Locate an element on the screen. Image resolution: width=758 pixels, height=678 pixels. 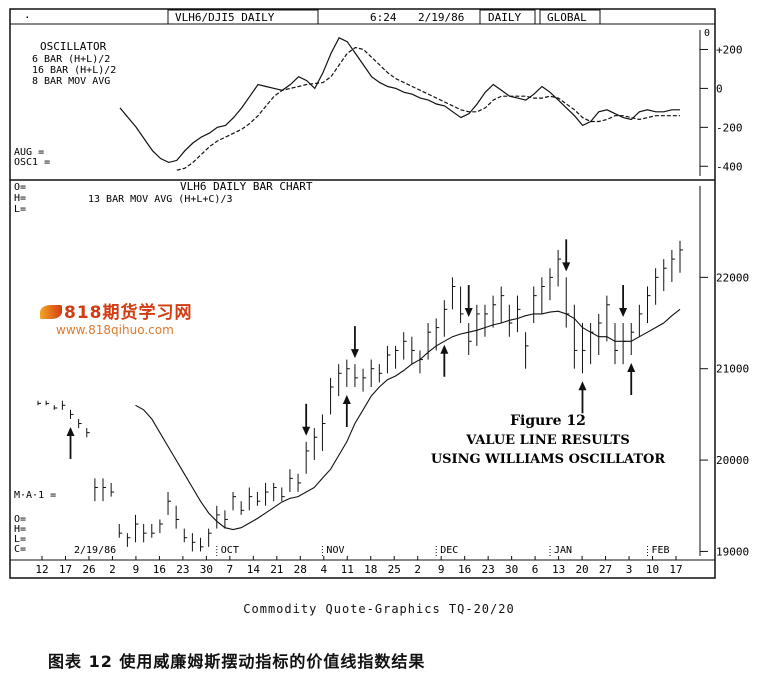
start-date: 2/19/86 is located at coordinates (95, 550).